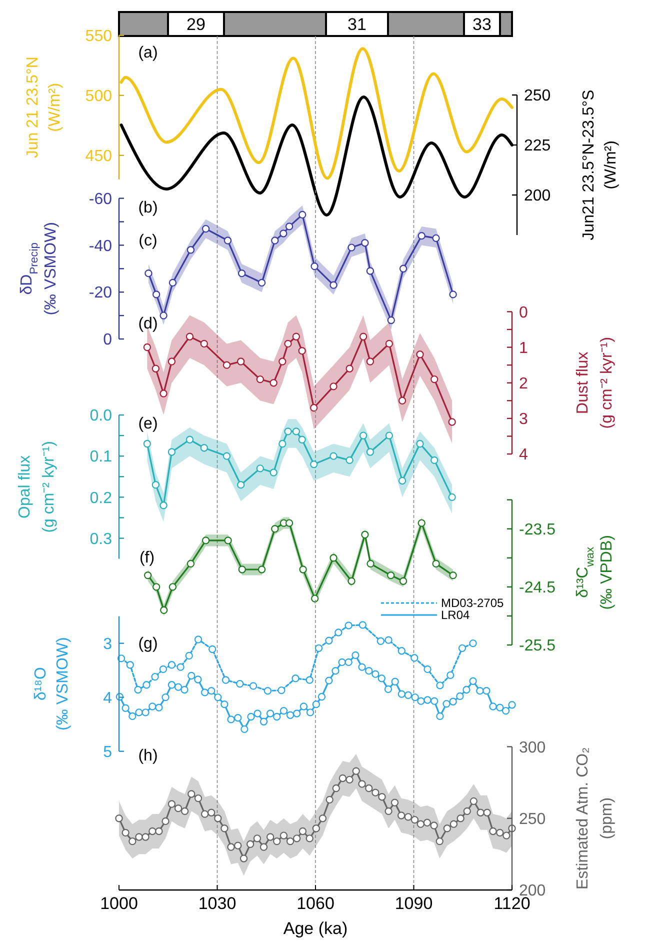  Describe the element at coordinates (101, 498) in the screenshot. I see `y-tick-label: 0.2` at that location.